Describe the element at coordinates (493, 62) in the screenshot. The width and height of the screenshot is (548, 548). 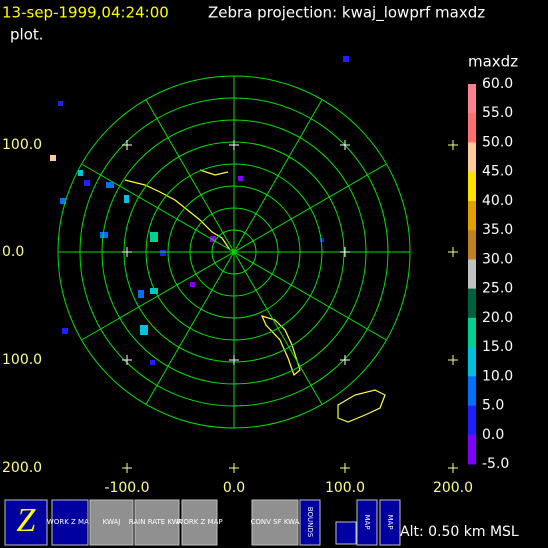
I see `colorbar-title: maxdz` at that location.